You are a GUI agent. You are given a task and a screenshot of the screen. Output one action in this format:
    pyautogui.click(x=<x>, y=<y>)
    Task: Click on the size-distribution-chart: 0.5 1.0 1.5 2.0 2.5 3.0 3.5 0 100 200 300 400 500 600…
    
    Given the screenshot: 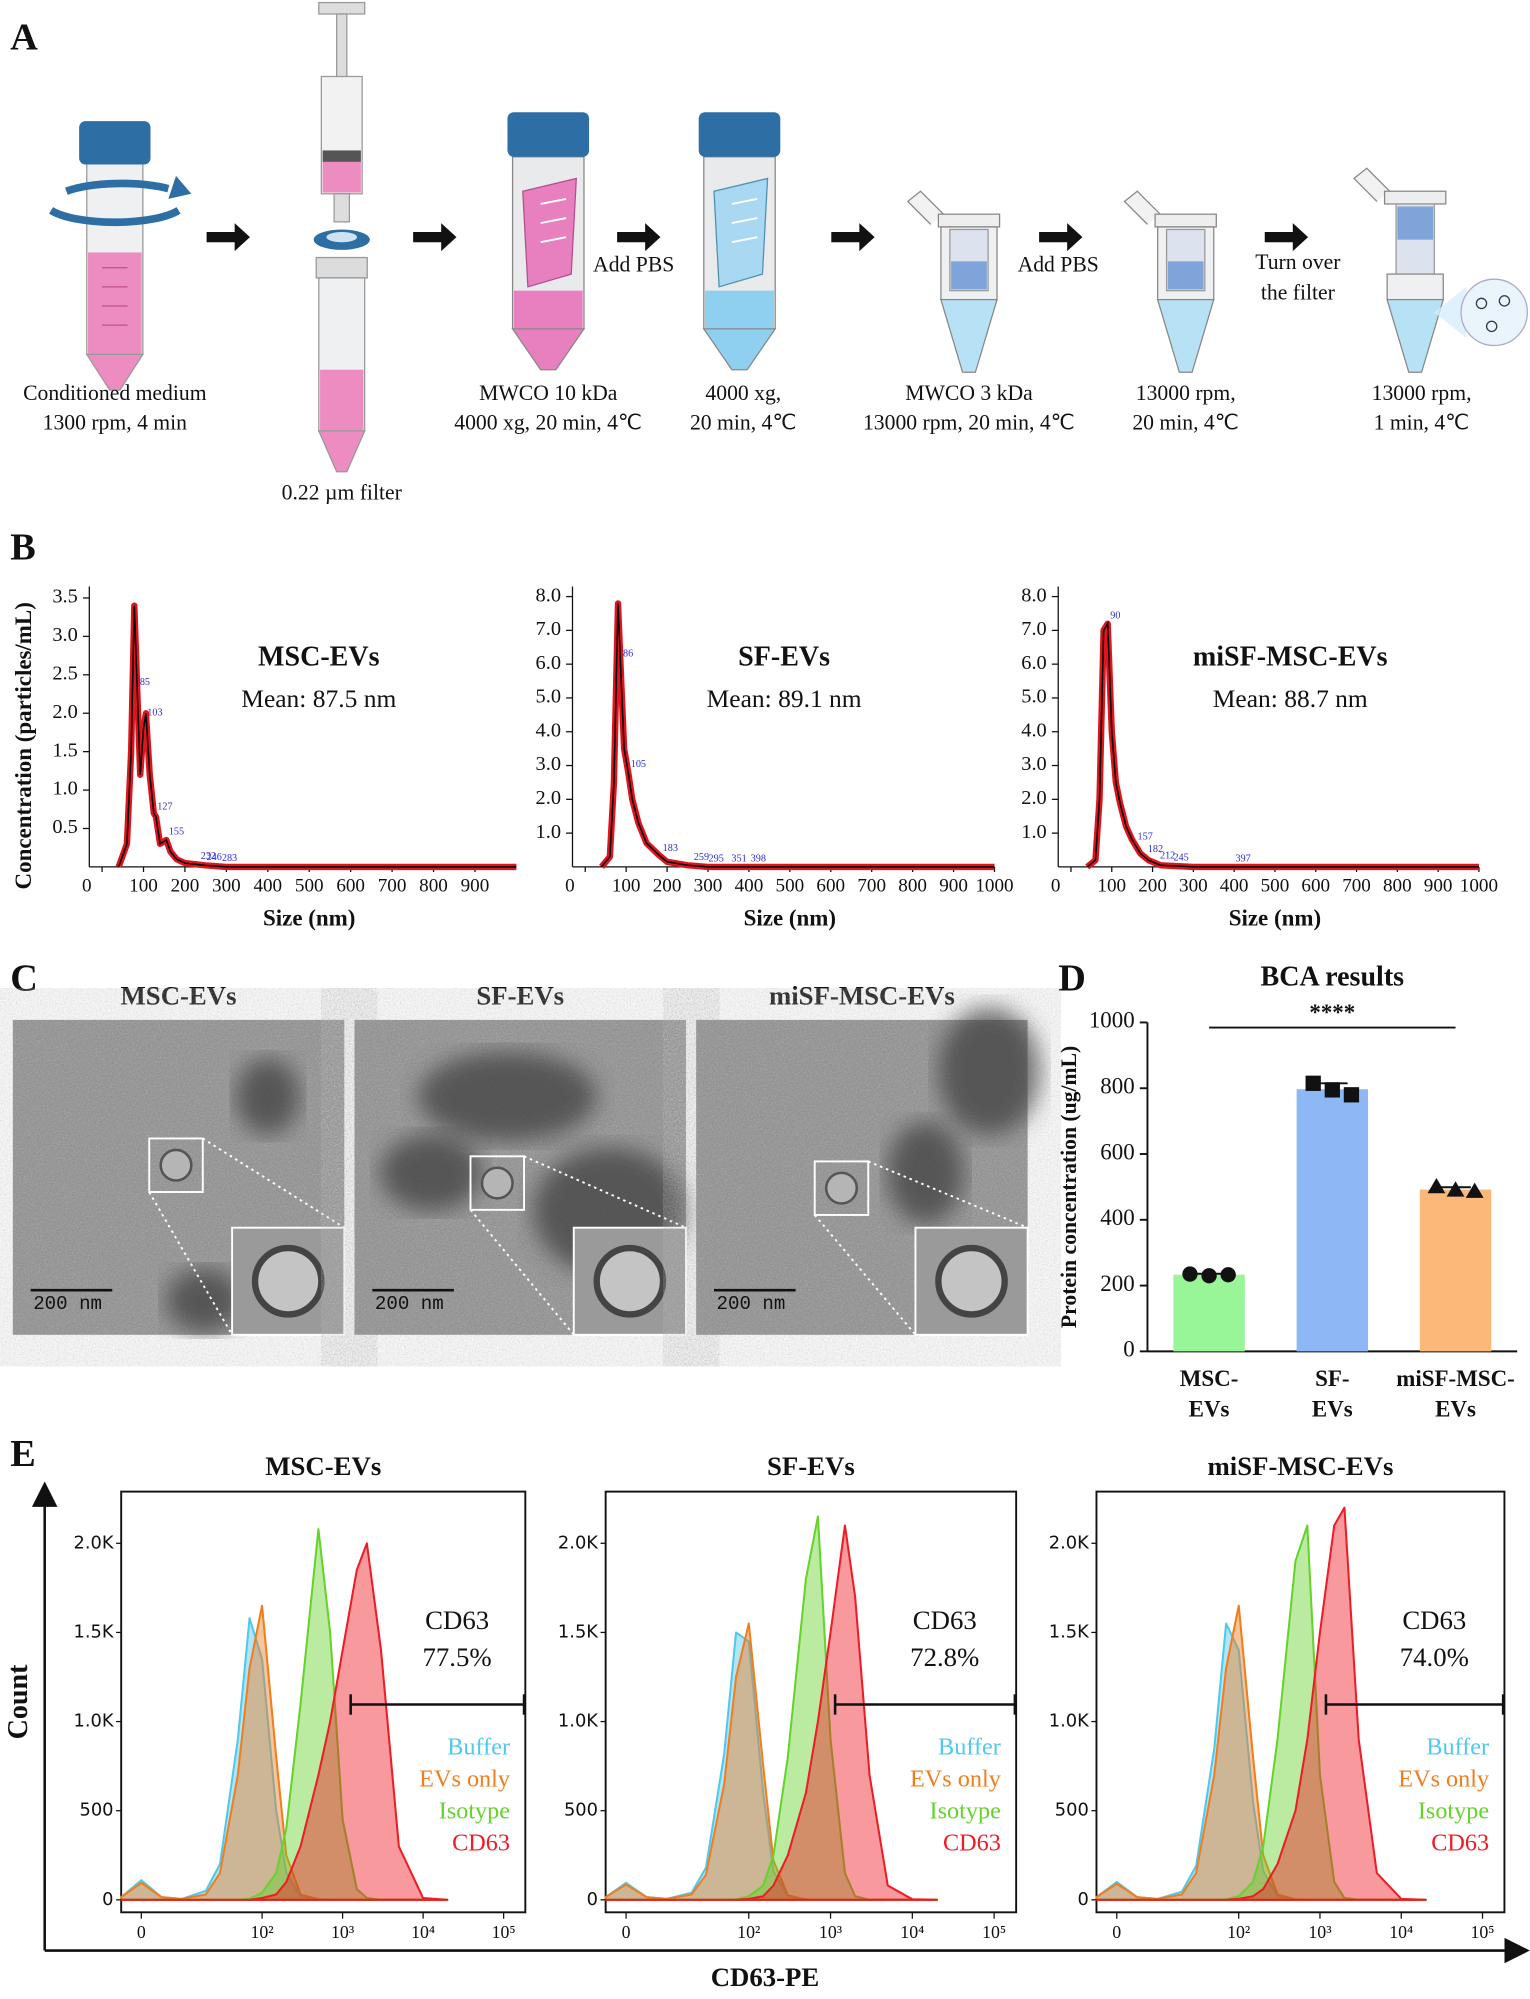 What is the action you would take?
    pyautogui.click(x=284, y=758)
    